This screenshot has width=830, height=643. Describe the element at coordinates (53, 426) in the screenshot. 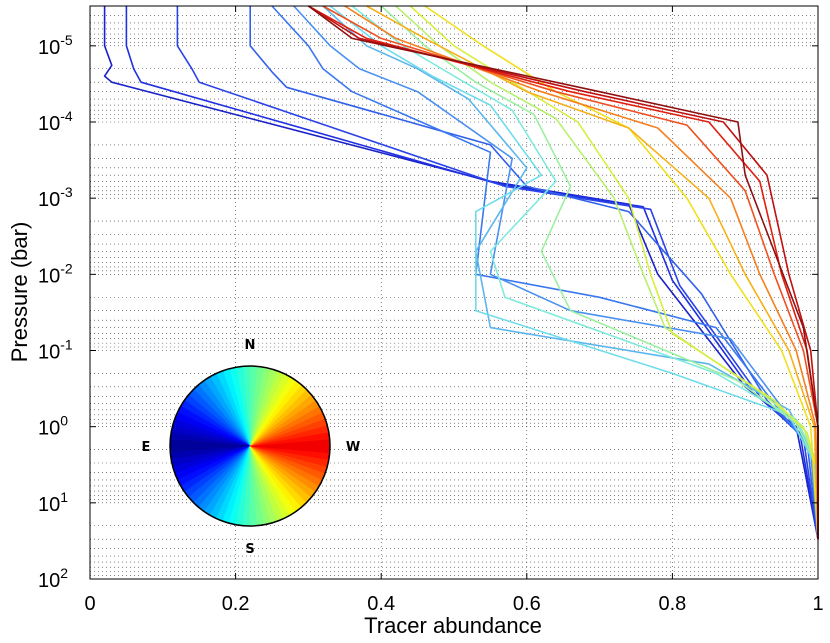

I see `y-tick-label: 10⁰` at that location.